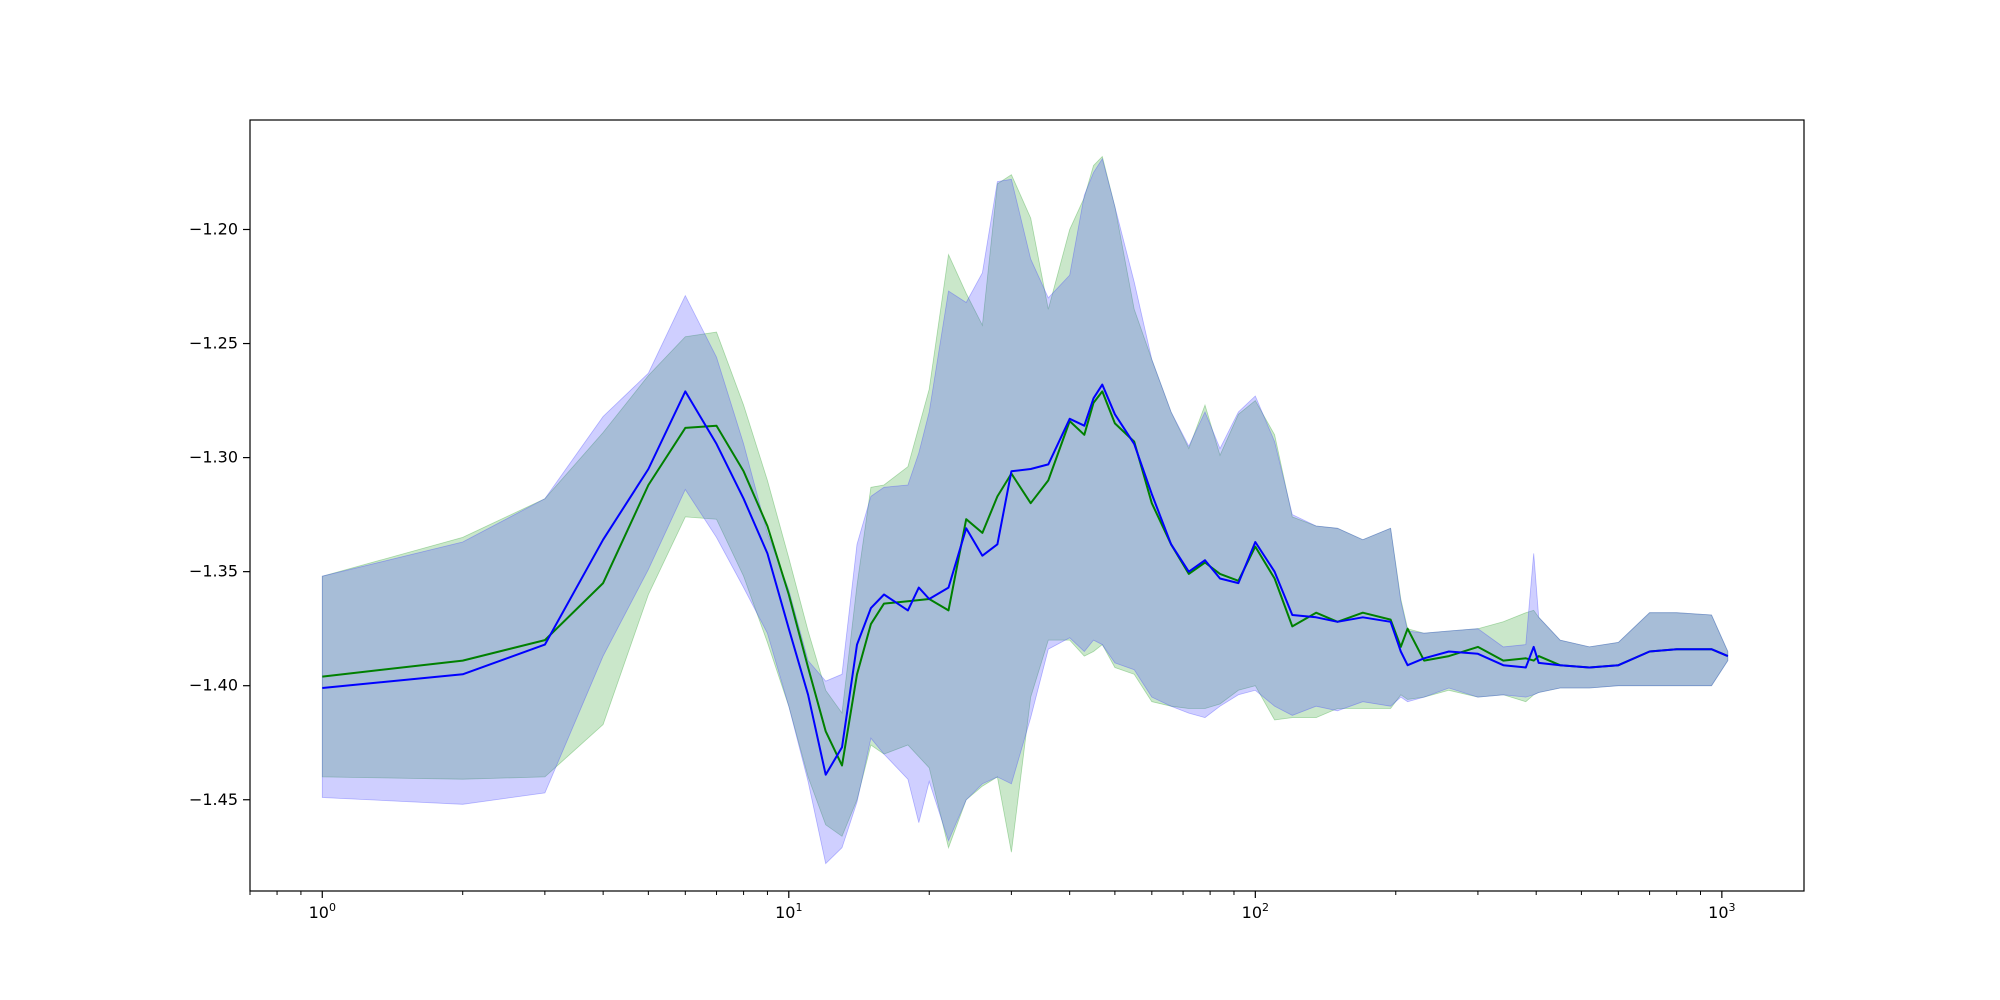 Image resolution: width=2000 pixels, height=1000 pixels. I want to click on y-tick-label: −1.30, so click(213, 457).